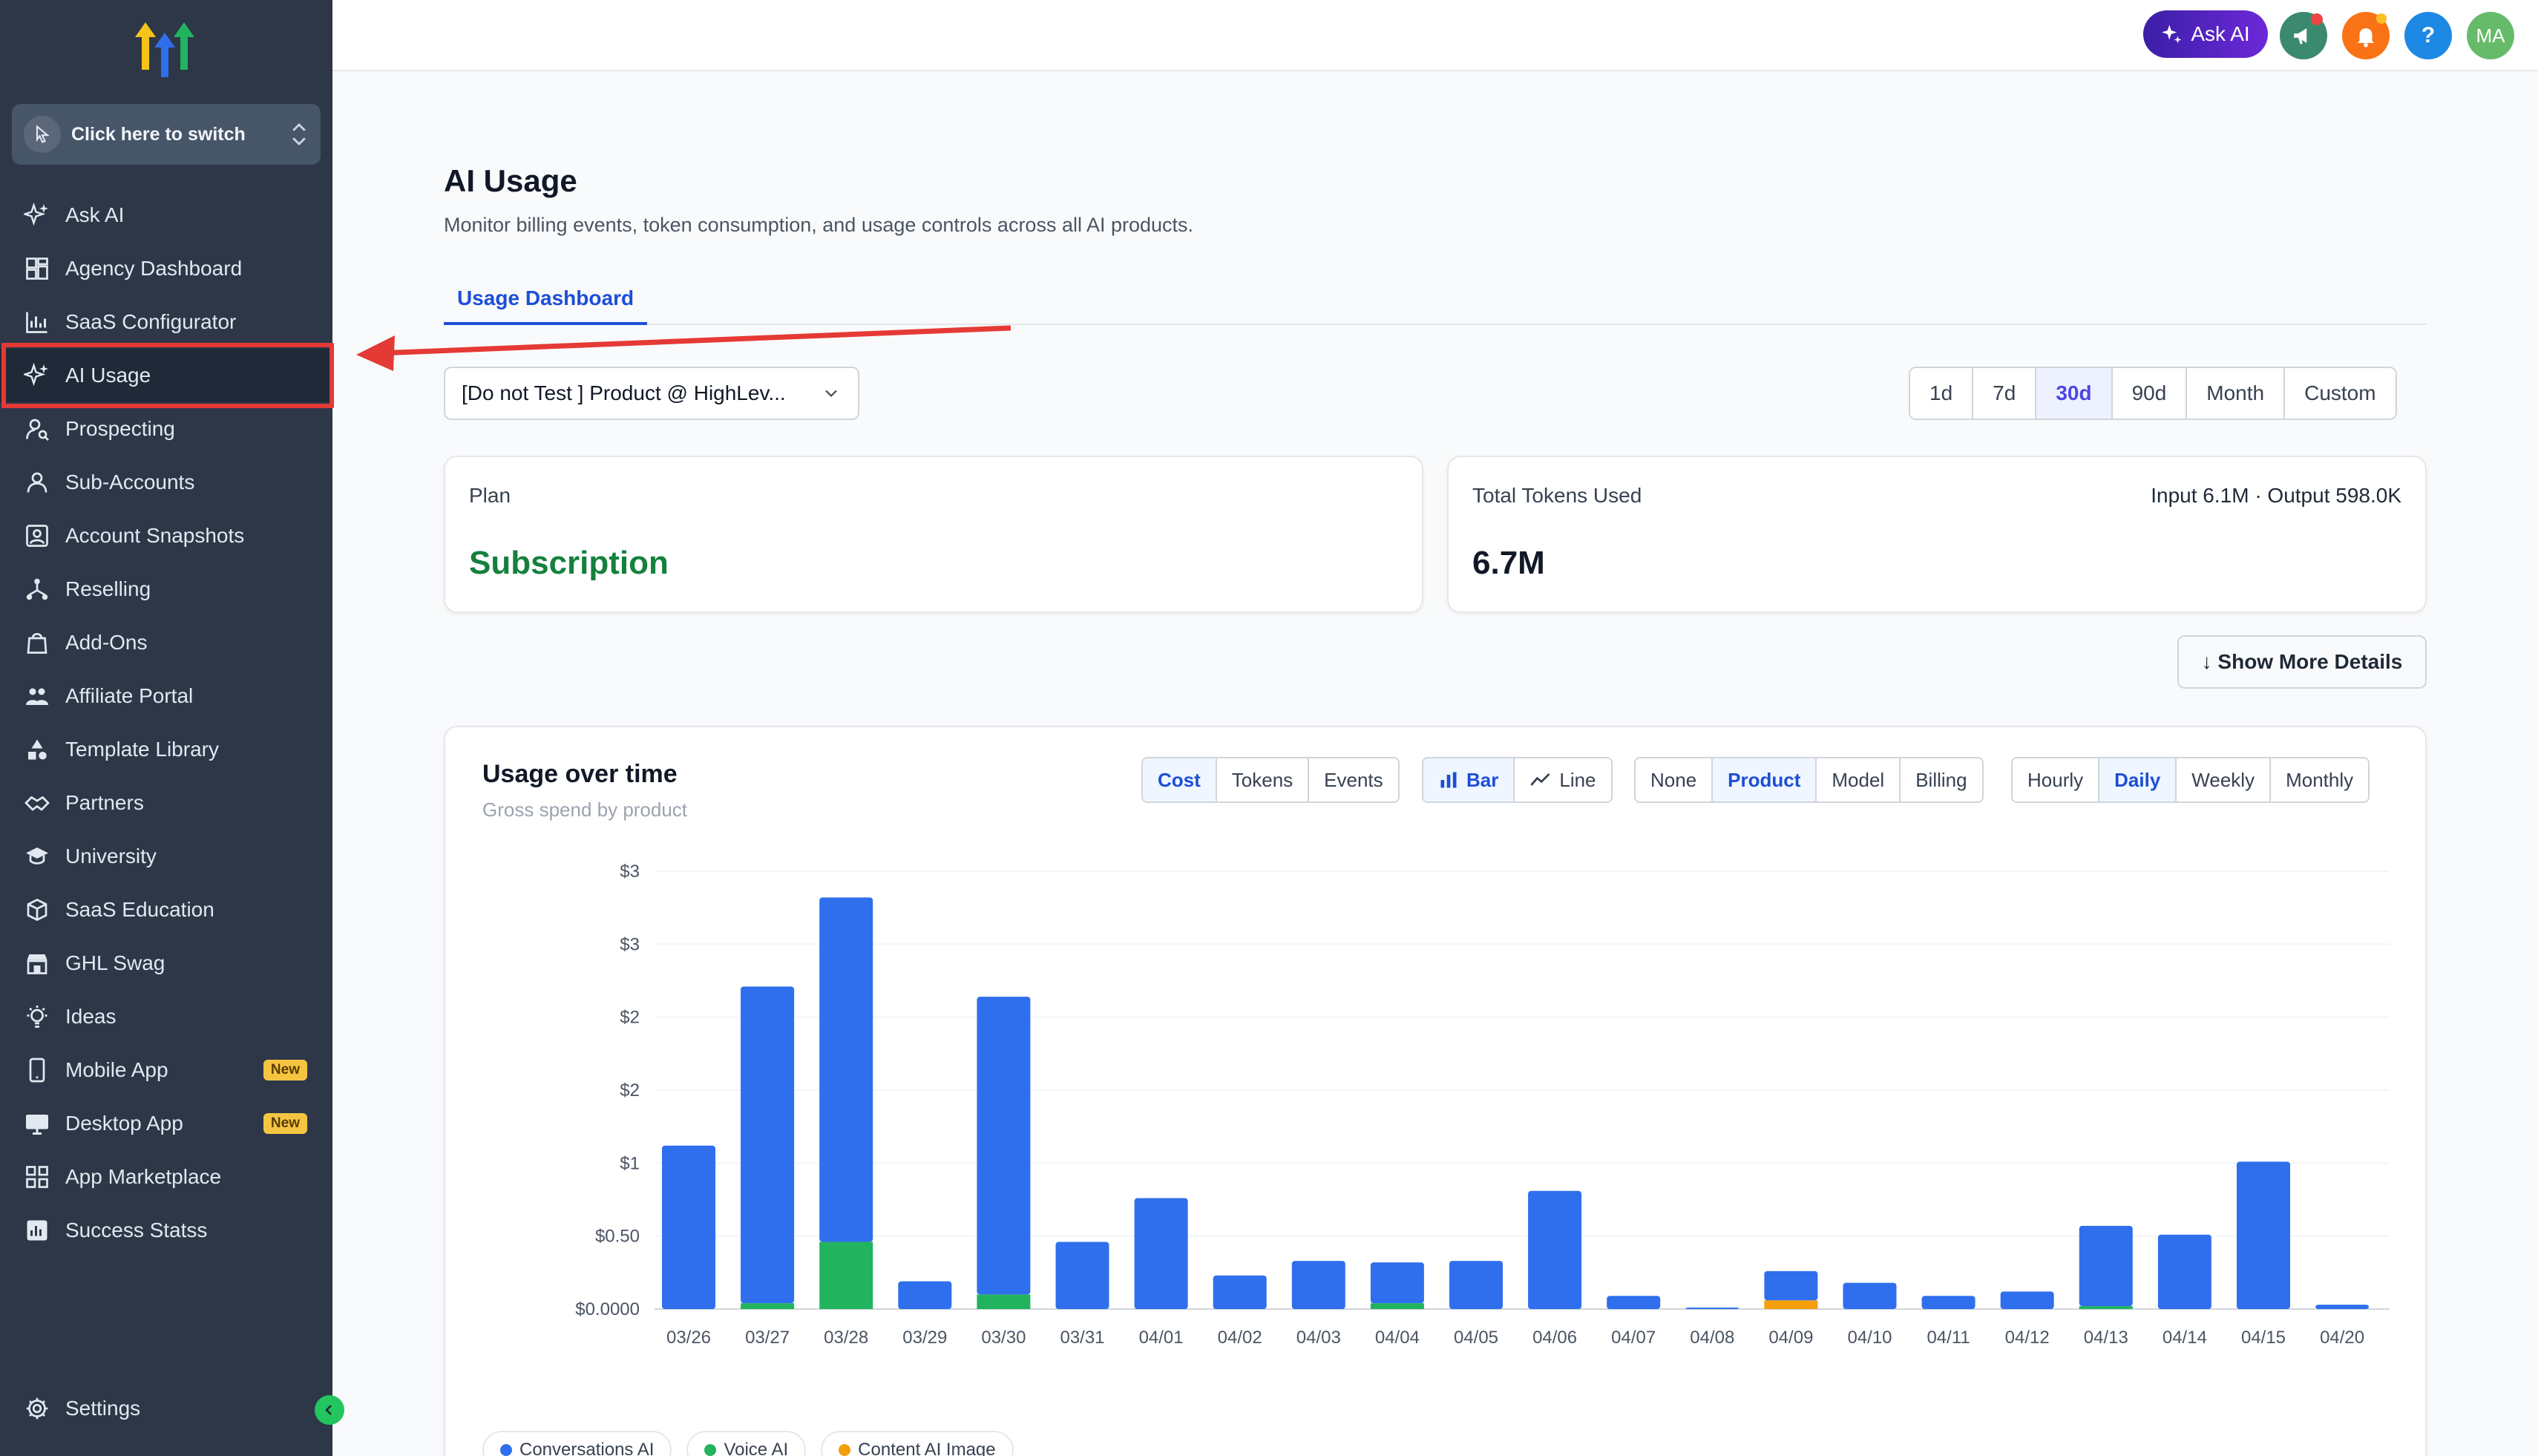  I want to click on sidebar-item-partners: Partners, so click(166, 803).